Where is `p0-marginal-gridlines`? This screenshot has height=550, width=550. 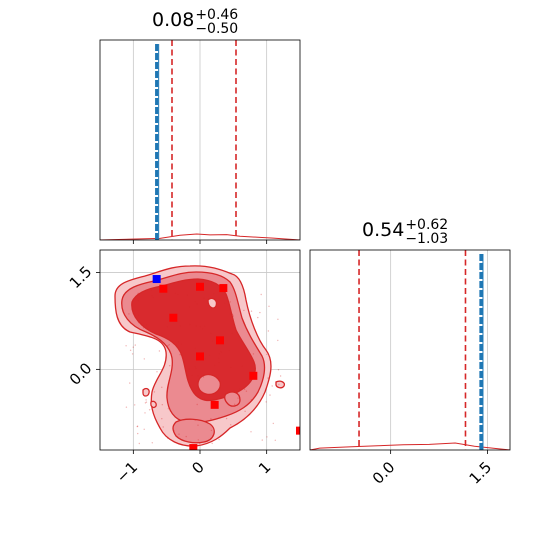
p0-marginal-gridlines is located at coordinates (200, 140).